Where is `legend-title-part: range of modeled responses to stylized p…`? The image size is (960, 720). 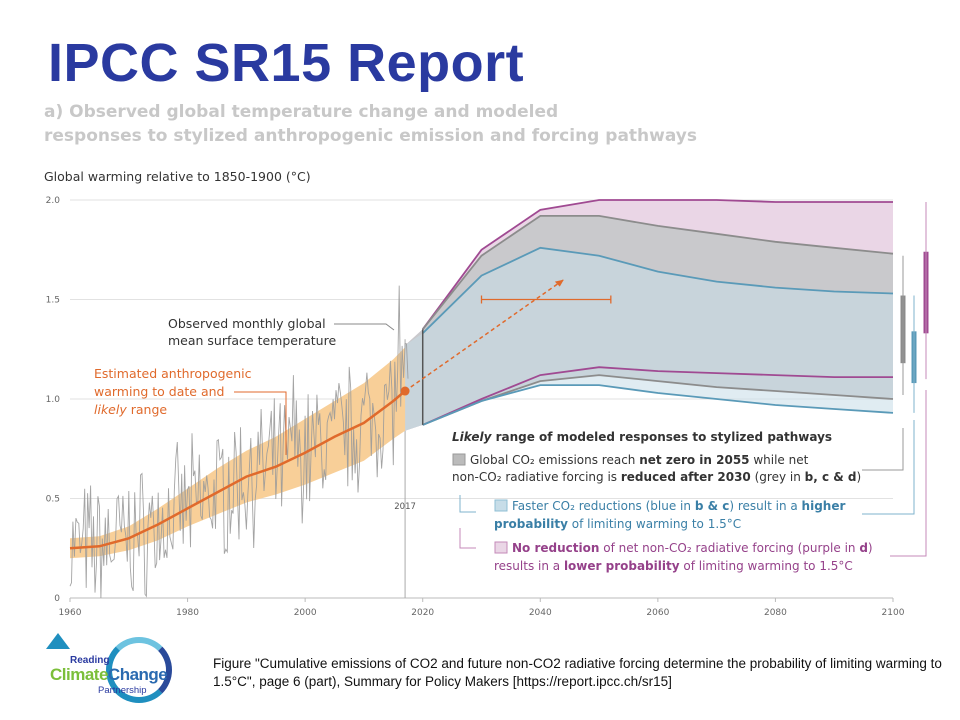
legend-title-part: range of modeled responses to stylized p… is located at coordinates (661, 437).